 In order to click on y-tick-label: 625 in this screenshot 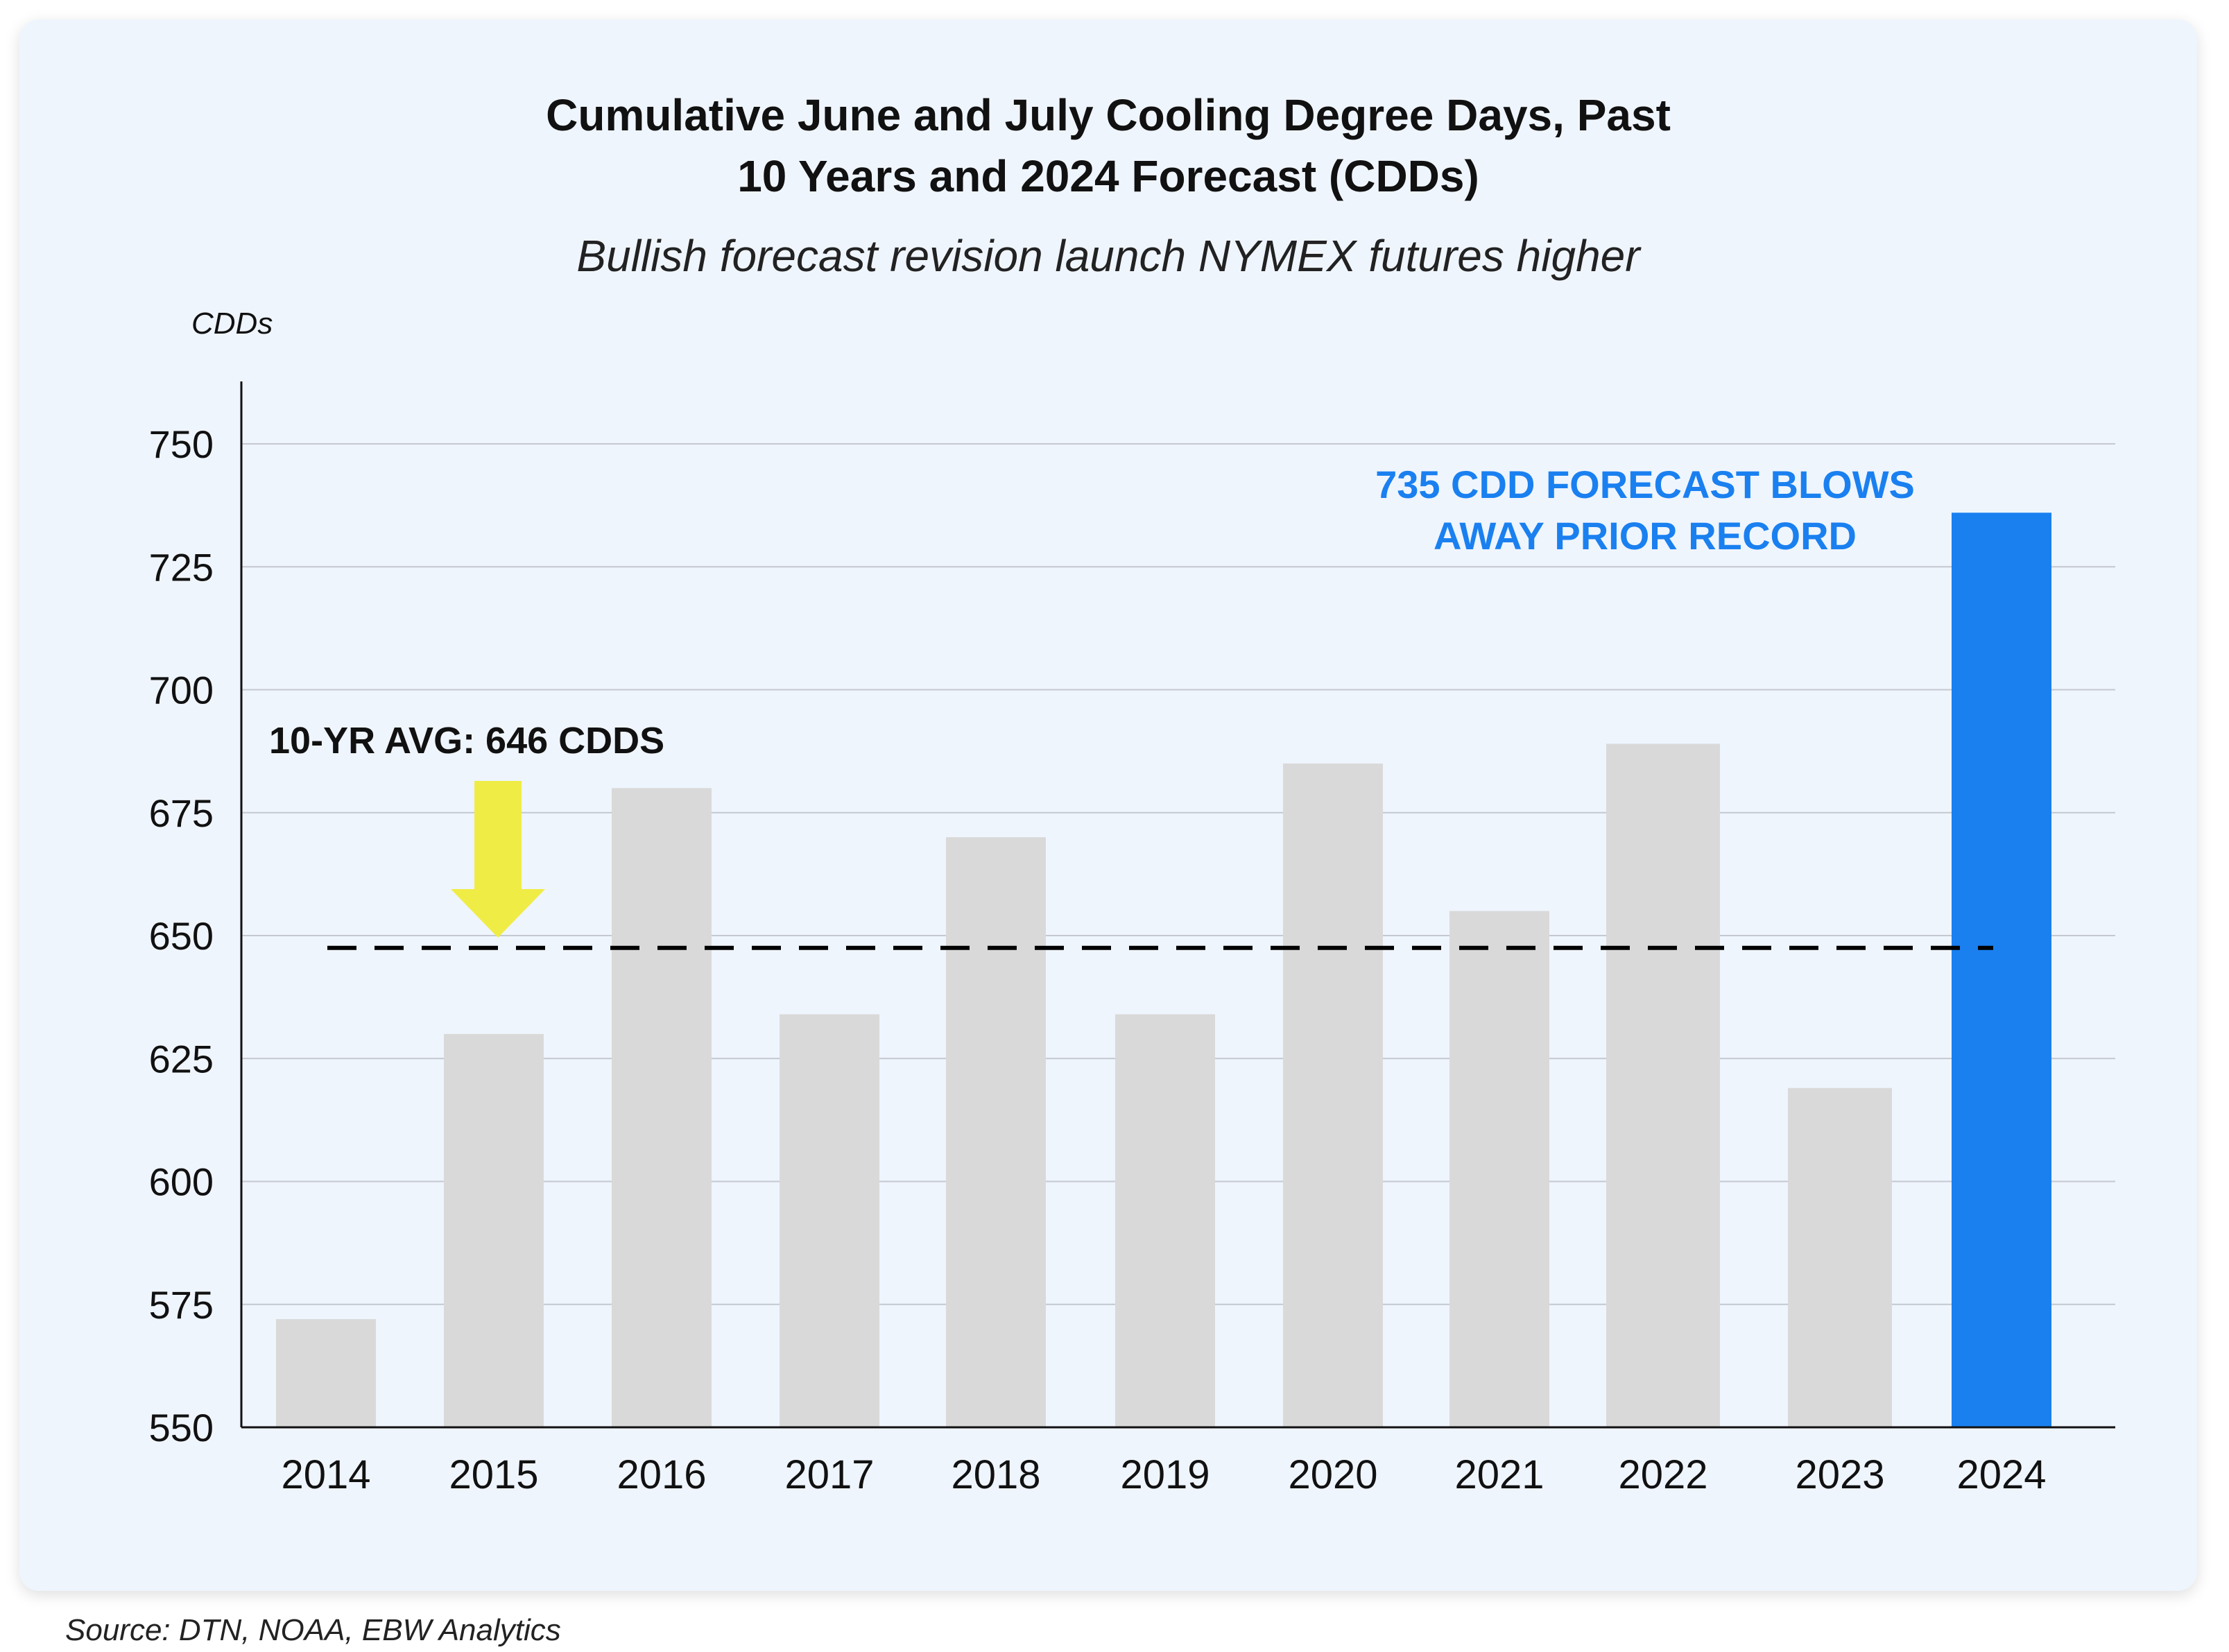, I will do `click(181, 1059)`.